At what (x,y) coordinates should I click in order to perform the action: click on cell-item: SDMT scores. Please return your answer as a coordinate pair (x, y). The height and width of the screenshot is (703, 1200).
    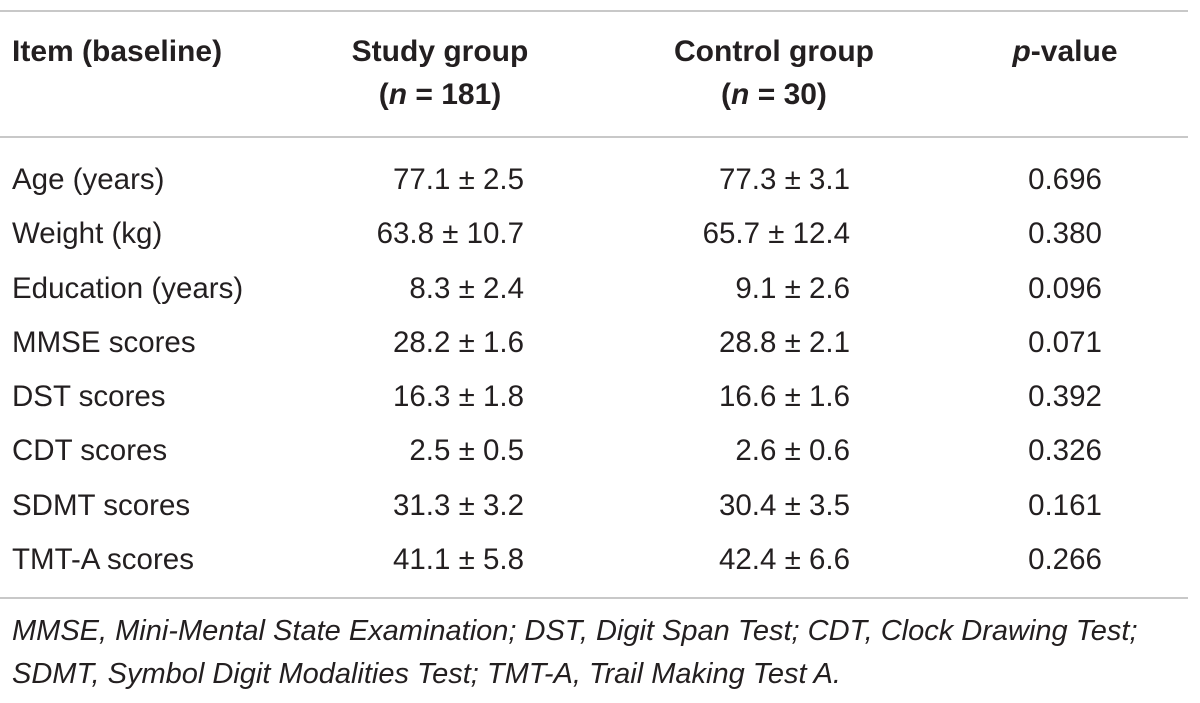
    Looking at the image, I should click on (101, 505).